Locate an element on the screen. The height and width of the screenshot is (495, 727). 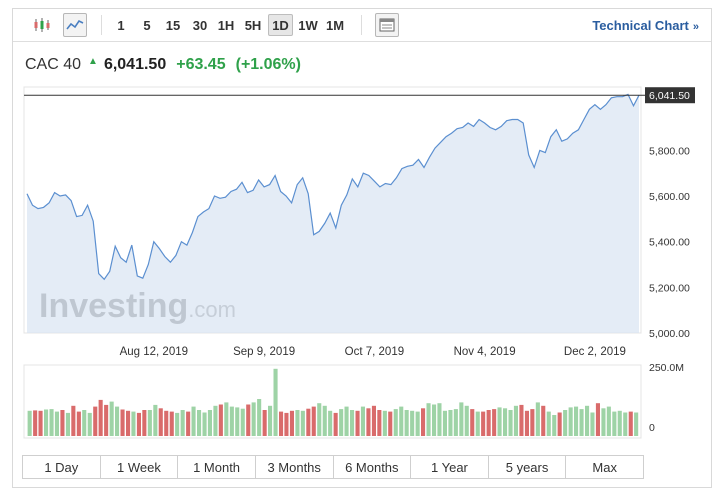
line-chart-icon is located at coordinates (75, 25).